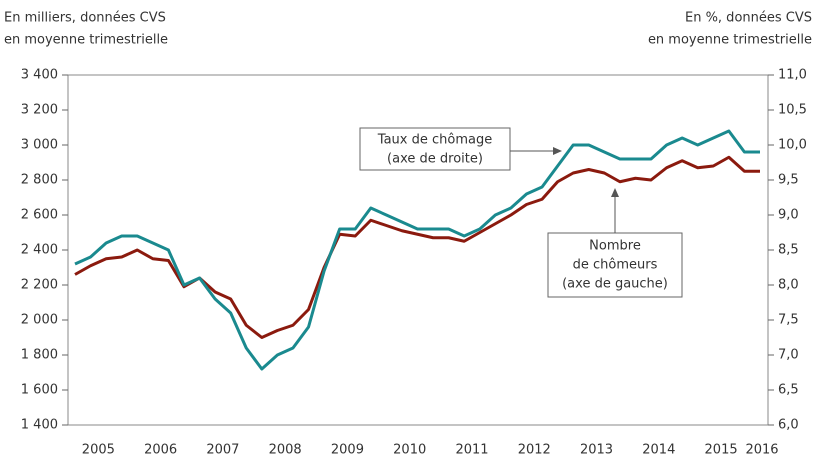 The image size is (816, 468). What do you see at coordinates (792, 110) in the screenshot?
I see `y2-tick-label: 10,5` at bounding box center [792, 110].